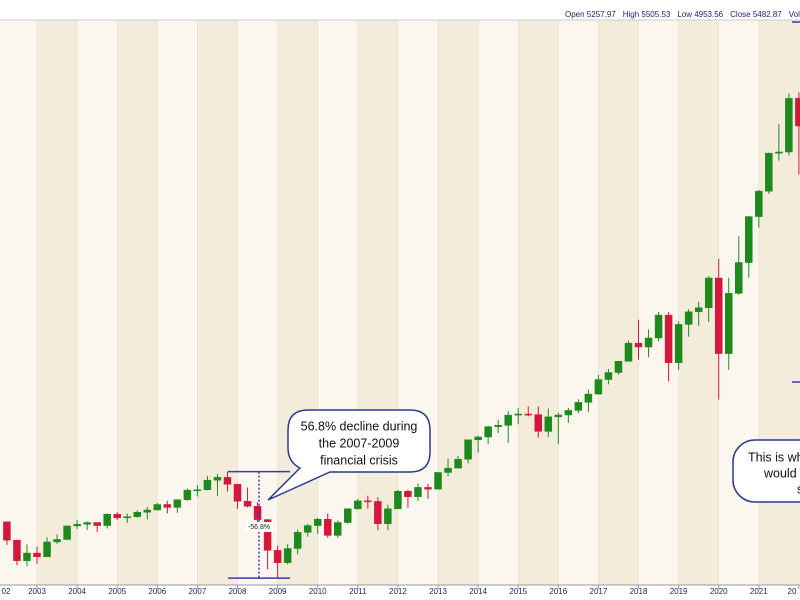 The height and width of the screenshot is (600, 800). What do you see at coordinates (756, 14) in the screenshot?
I see `header-stat: Close 5482.87` at bounding box center [756, 14].